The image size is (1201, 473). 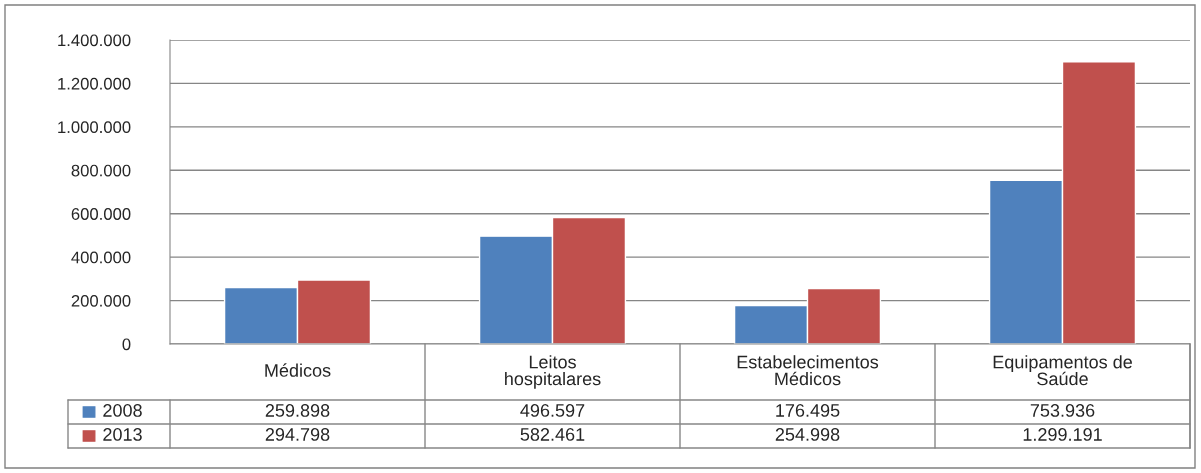 I want to click on y-tick-label: 1.000.000, so click(x=94, y=127).